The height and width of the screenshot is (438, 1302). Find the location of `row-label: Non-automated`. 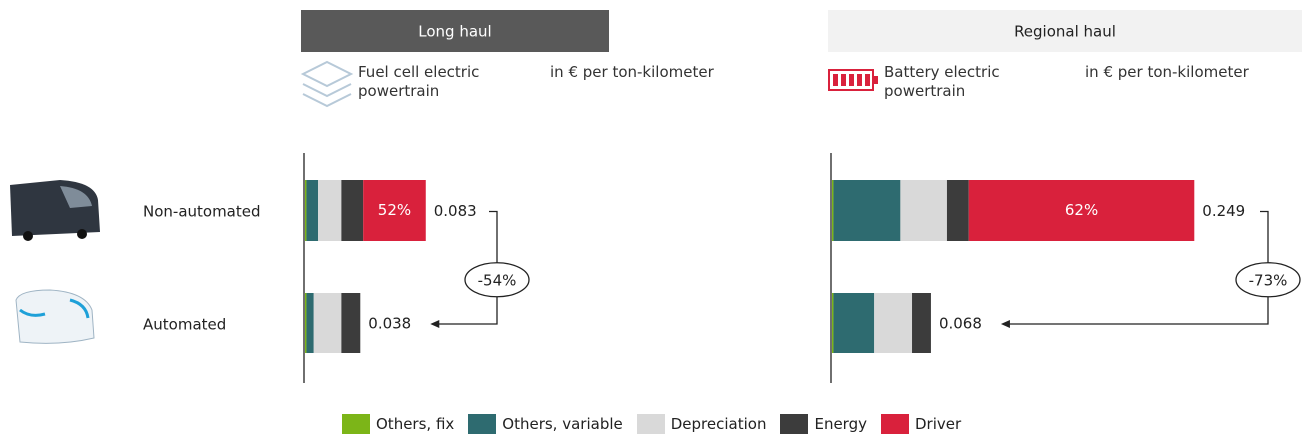

row-label: Non-automated is located at coordinates (202, 212).